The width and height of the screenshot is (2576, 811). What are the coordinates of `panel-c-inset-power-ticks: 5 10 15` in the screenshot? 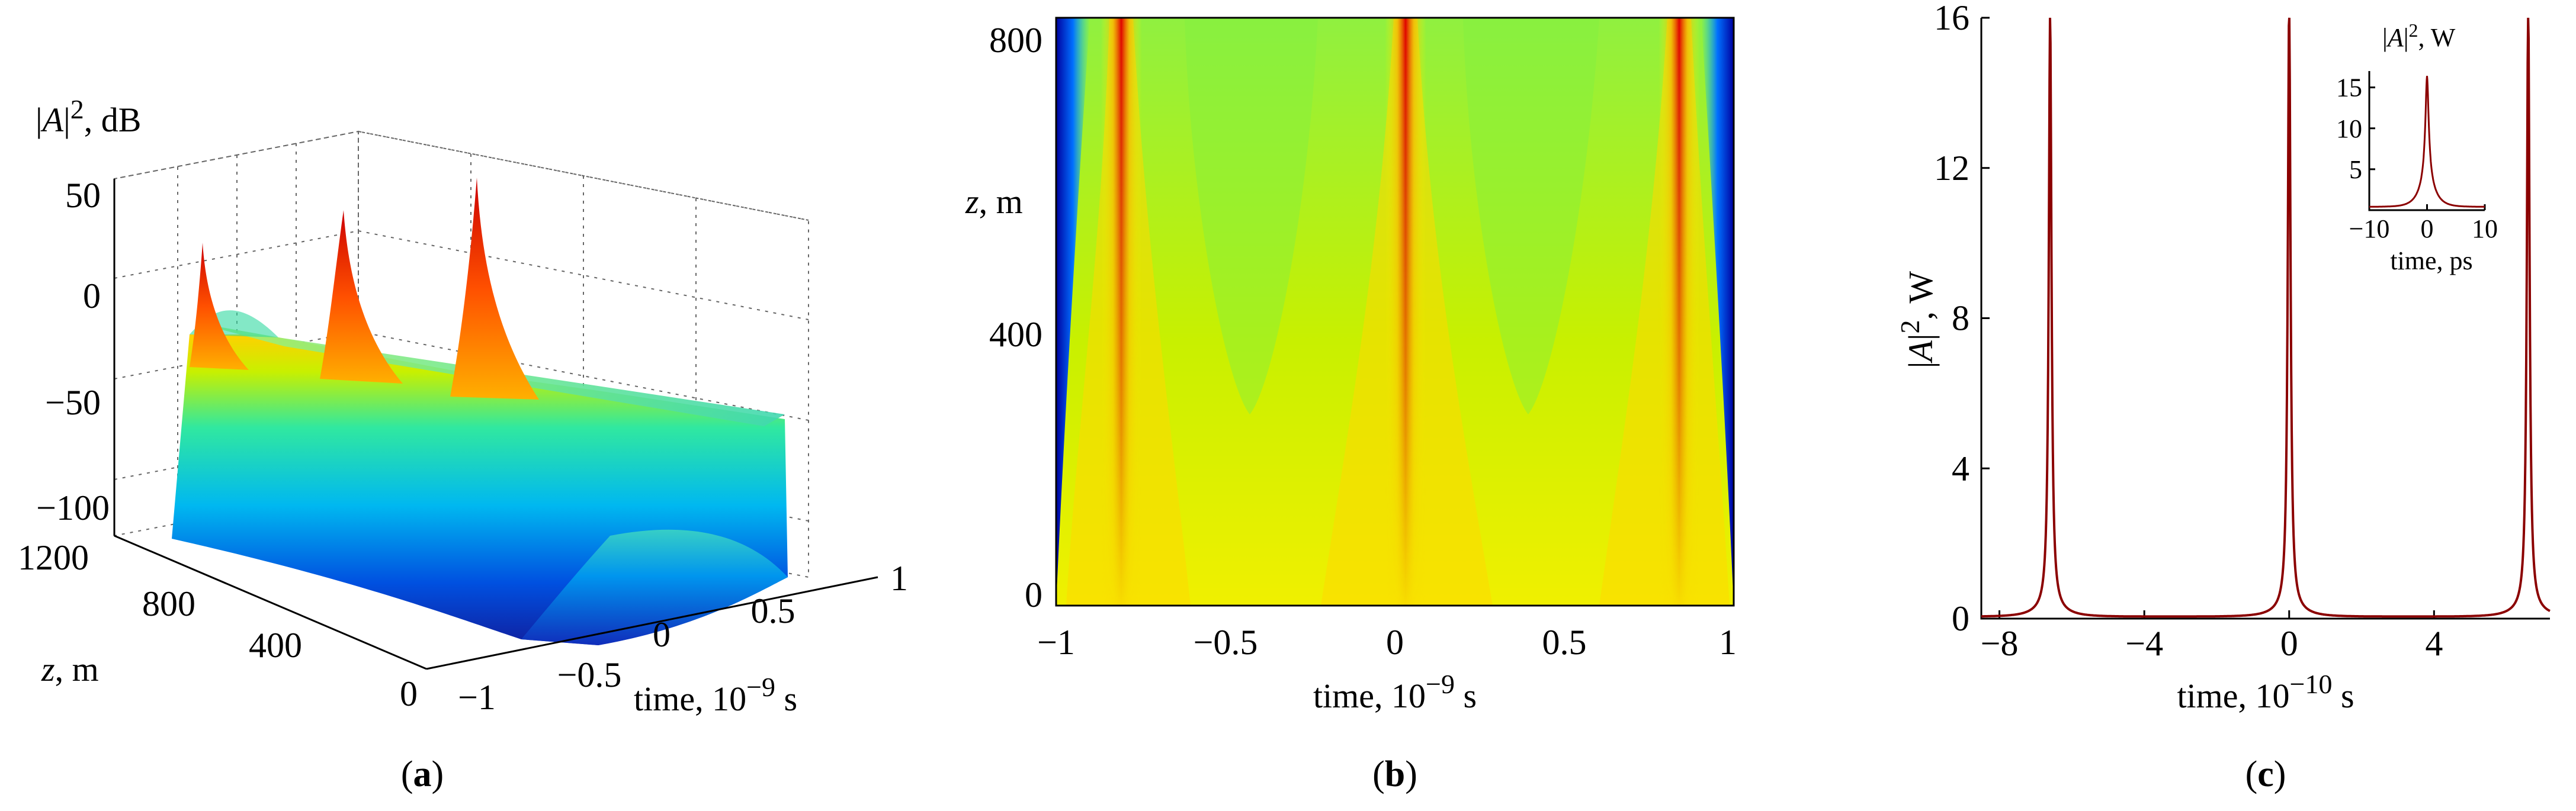 It's located at (2355, 129).